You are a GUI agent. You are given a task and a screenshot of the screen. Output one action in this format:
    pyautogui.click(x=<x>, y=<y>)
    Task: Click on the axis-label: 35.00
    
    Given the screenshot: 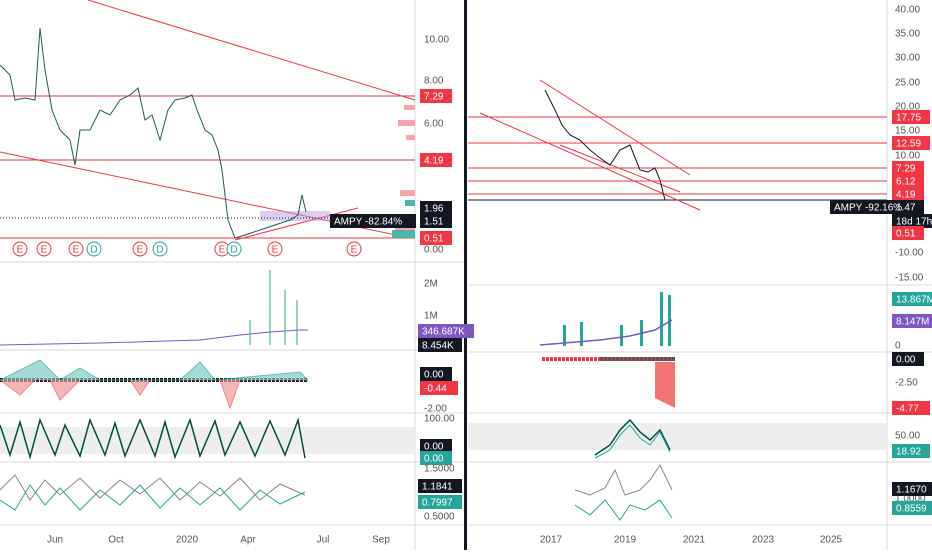 What is the action you would take?
    pyautogui.click(x=907, y=34)
    